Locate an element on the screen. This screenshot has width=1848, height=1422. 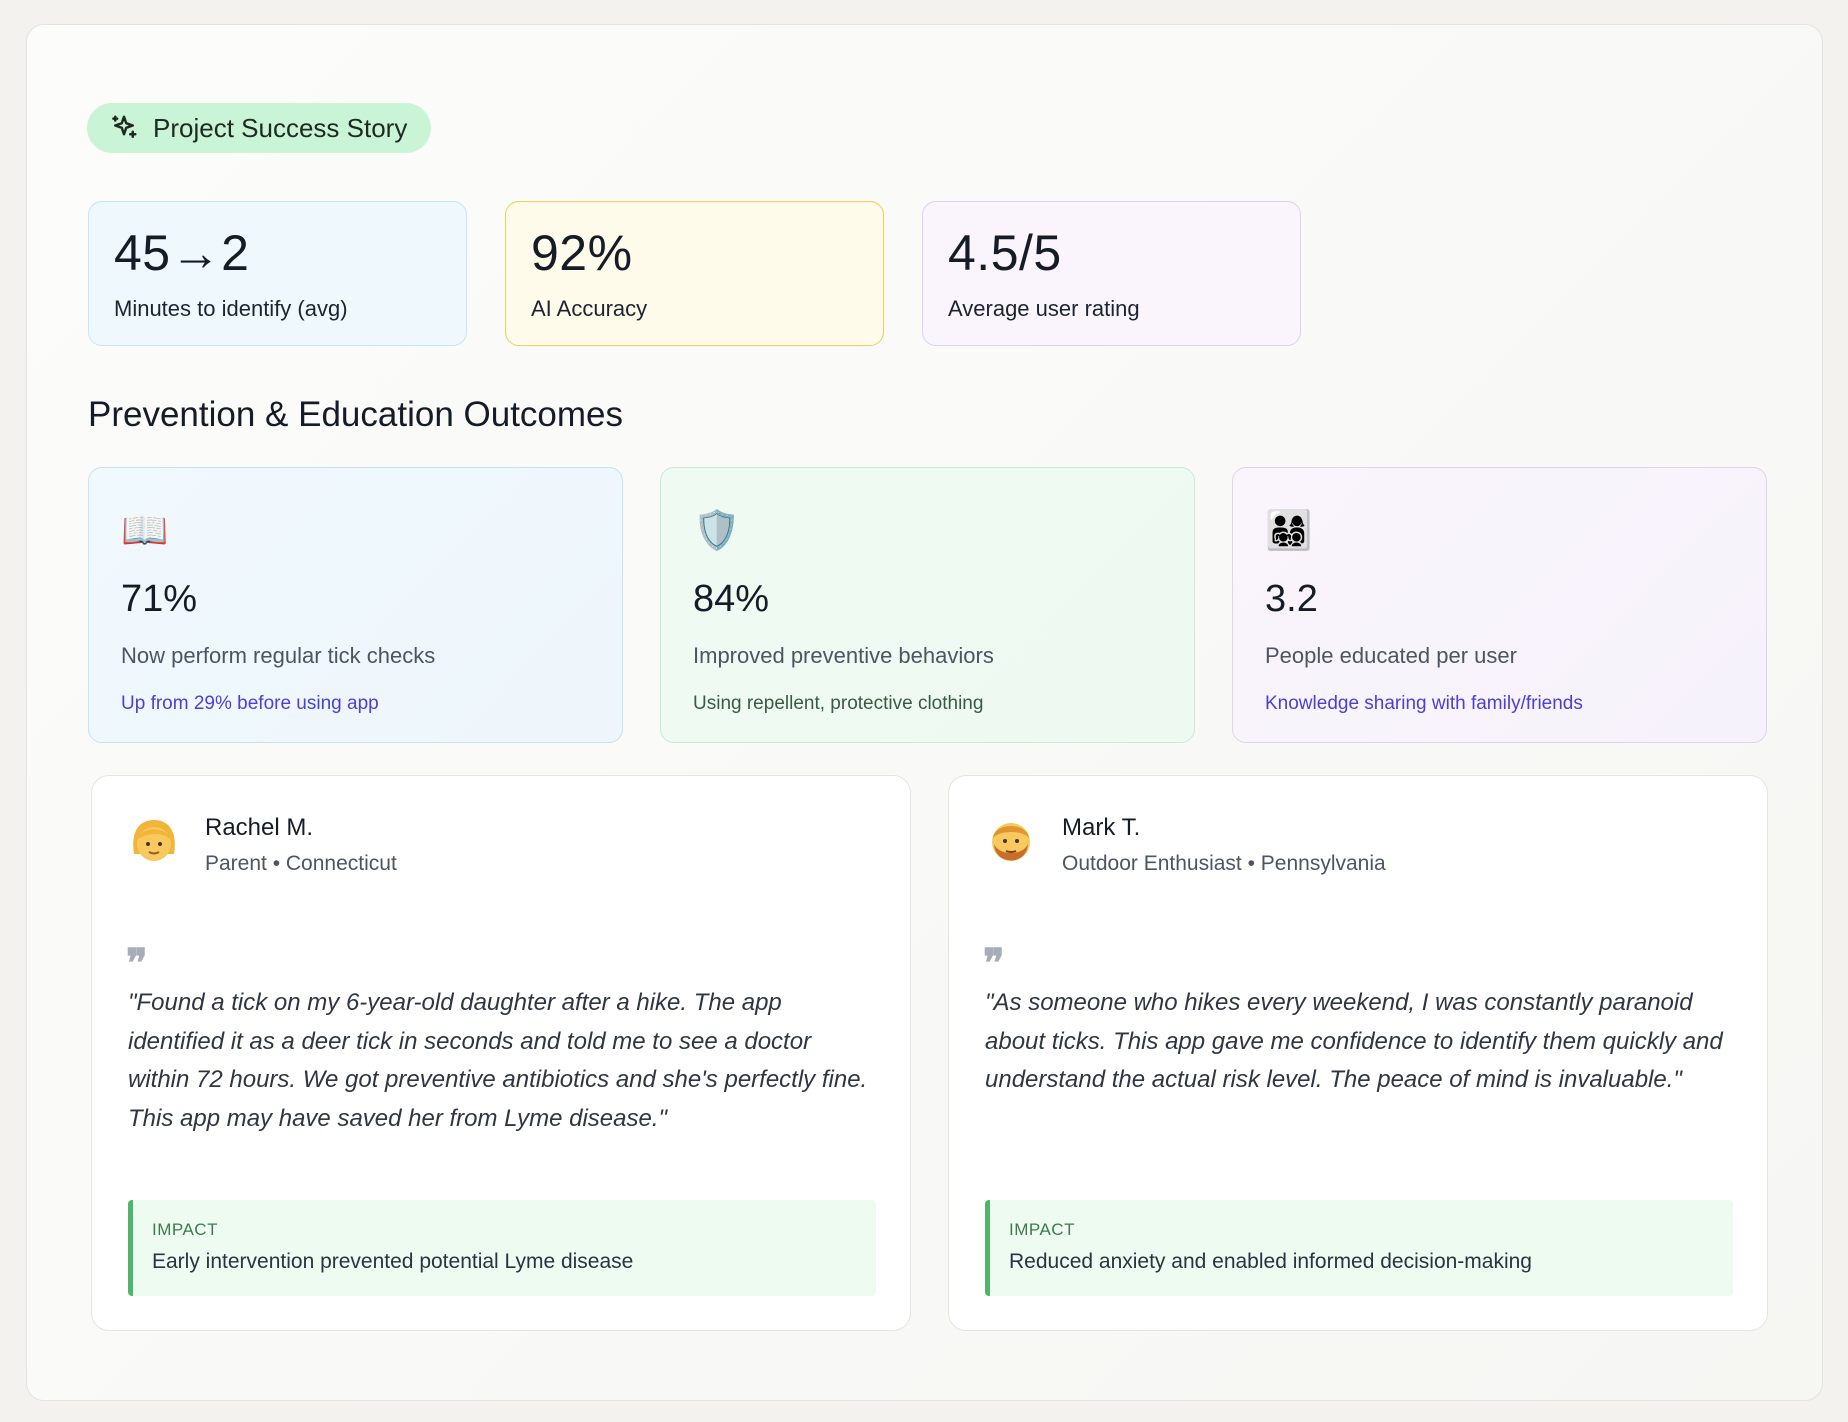
outcome-label: People educated per user is located at coordinates (1391, 655).